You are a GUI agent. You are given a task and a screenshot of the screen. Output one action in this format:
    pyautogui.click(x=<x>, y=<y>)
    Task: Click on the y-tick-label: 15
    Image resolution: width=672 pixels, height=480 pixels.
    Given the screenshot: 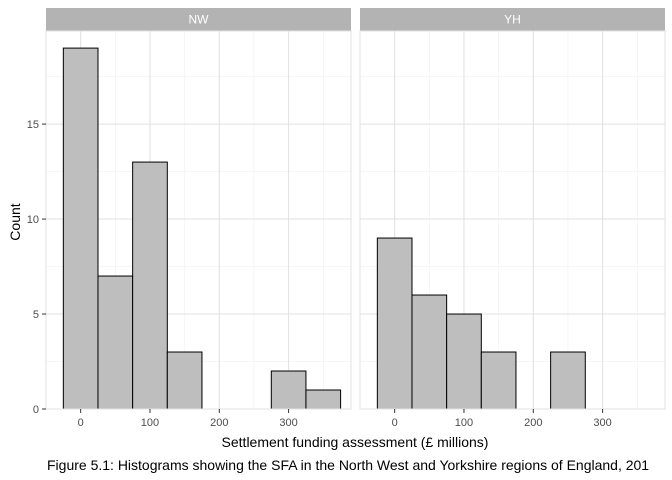 What is the action you would take?
    pyautogui.click(x=33, y=125)
    